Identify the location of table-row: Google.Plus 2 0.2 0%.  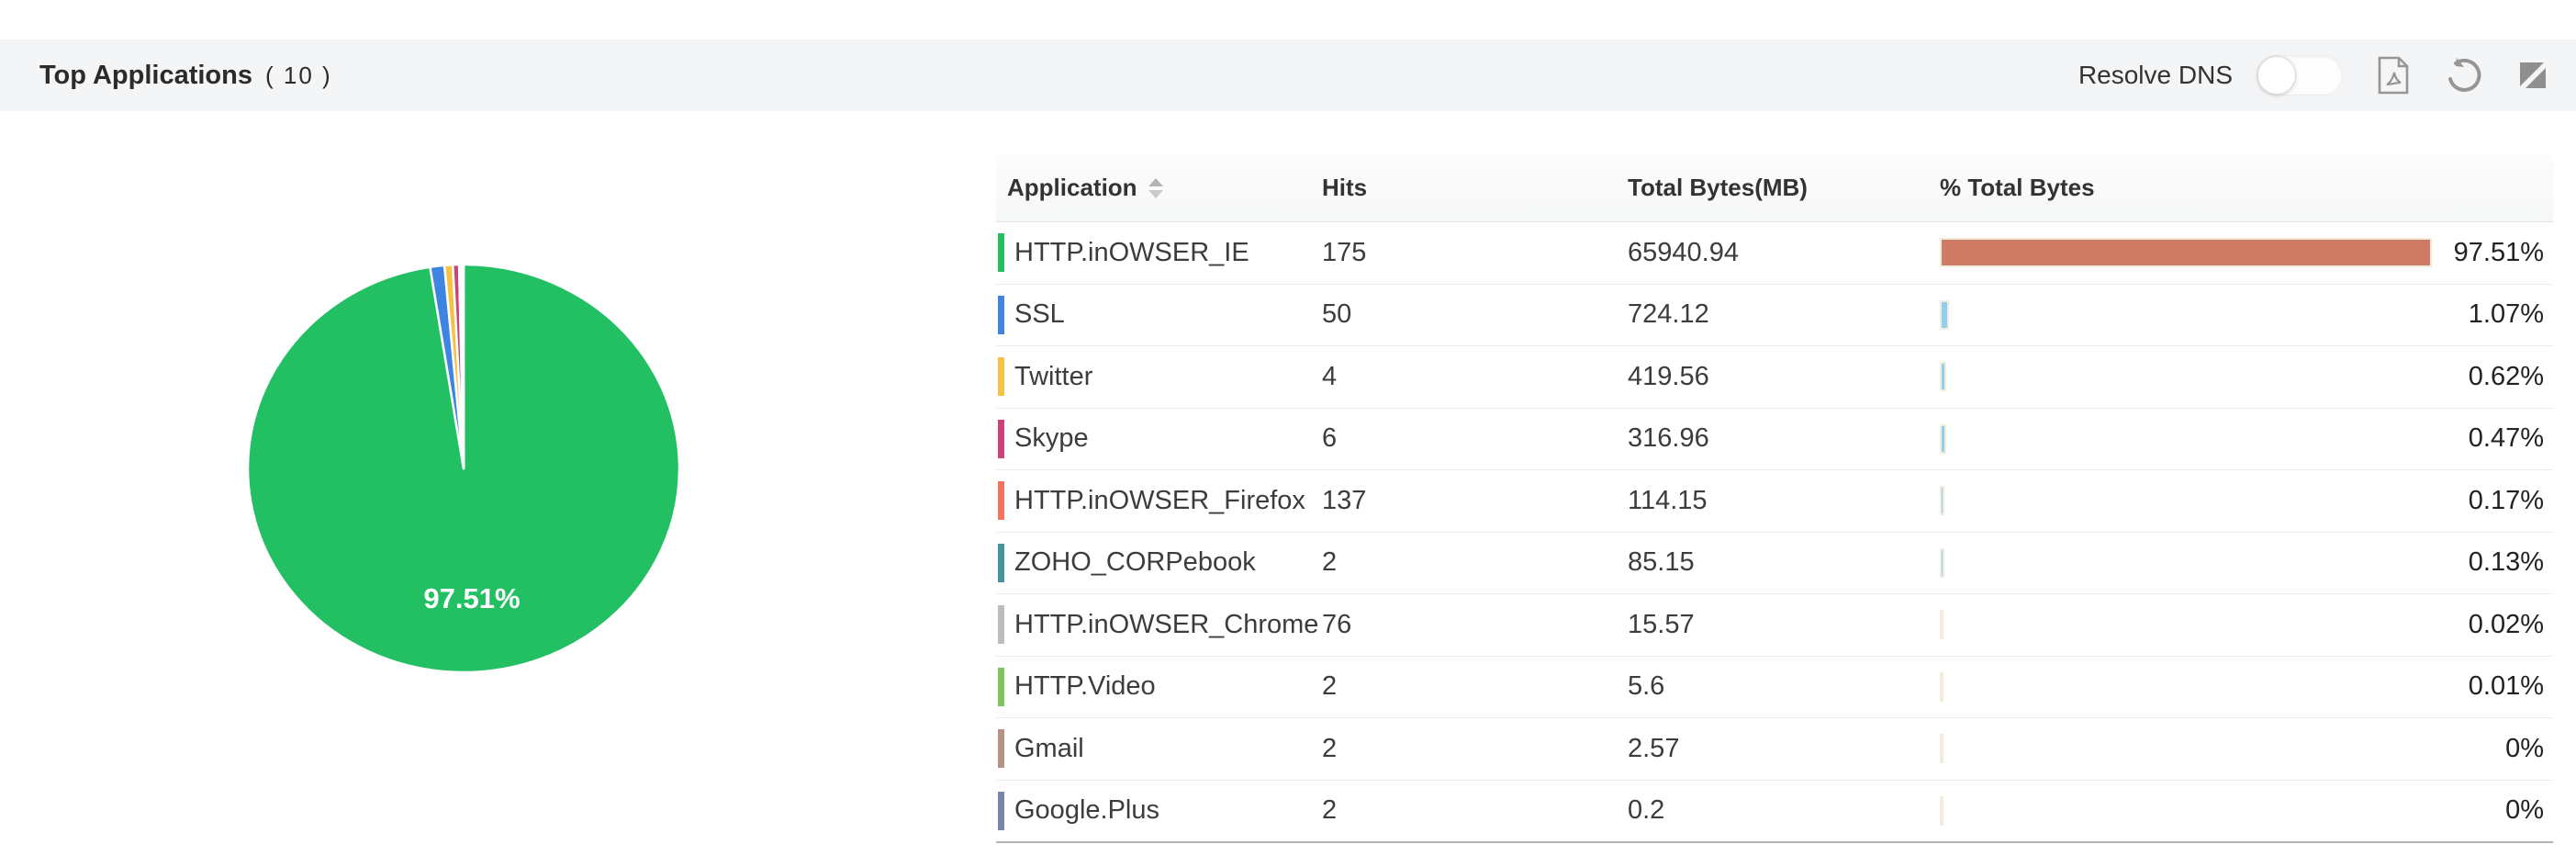
(1774, 812).